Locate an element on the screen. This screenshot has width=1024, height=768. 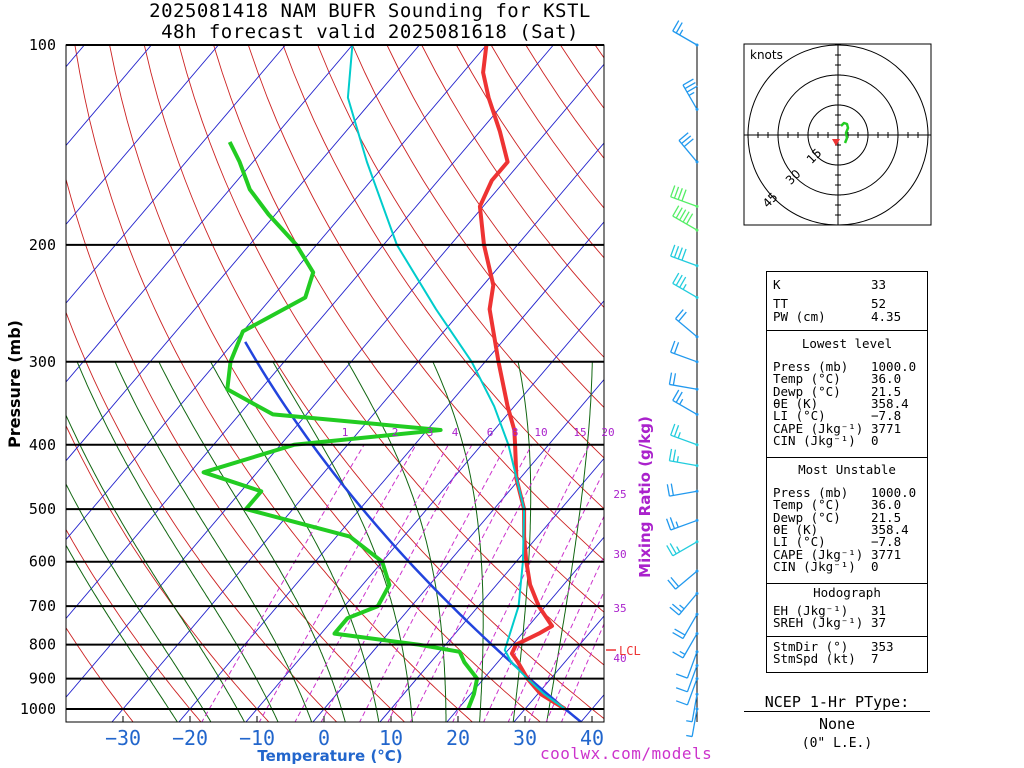
index-row: Press (mb) 1000.0 is located at coordinates (848, 492).